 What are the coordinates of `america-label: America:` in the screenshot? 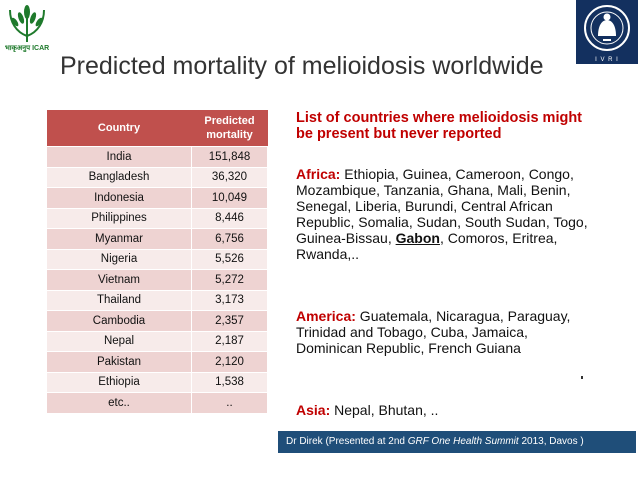 It's located at (326, 316).